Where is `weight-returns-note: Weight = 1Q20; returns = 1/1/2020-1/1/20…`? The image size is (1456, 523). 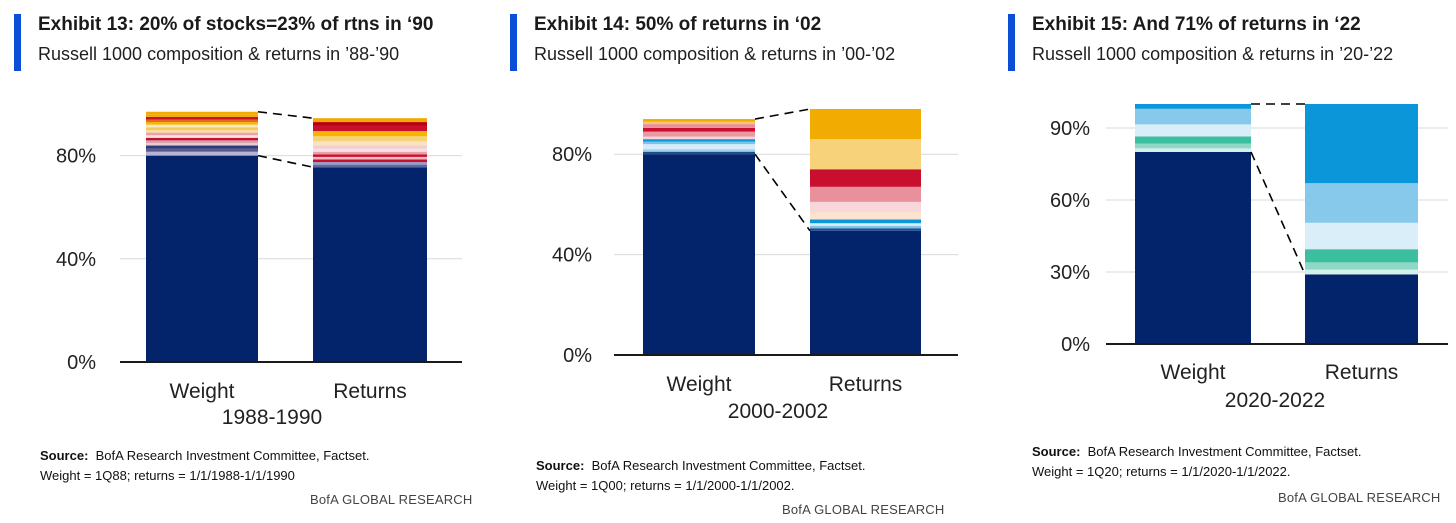
weight-returns-note: Weight = 1Q20; returns = 1/1/2020-1/1/20… is located at coordinates (1161, 471).